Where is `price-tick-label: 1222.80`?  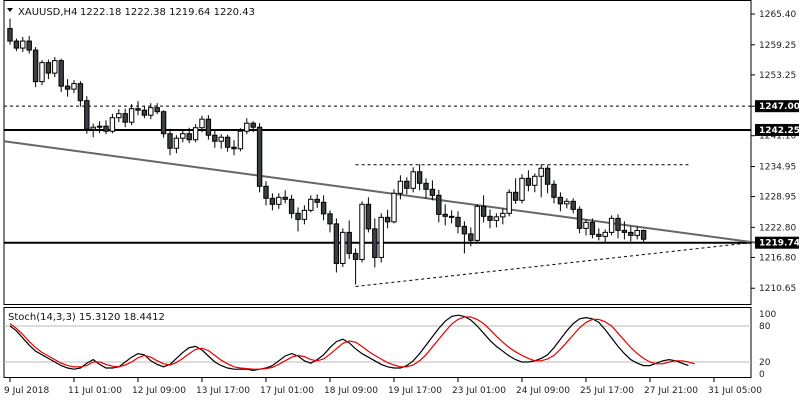
price-tick-label: 1222.80 is located at coordinates (777, 228).